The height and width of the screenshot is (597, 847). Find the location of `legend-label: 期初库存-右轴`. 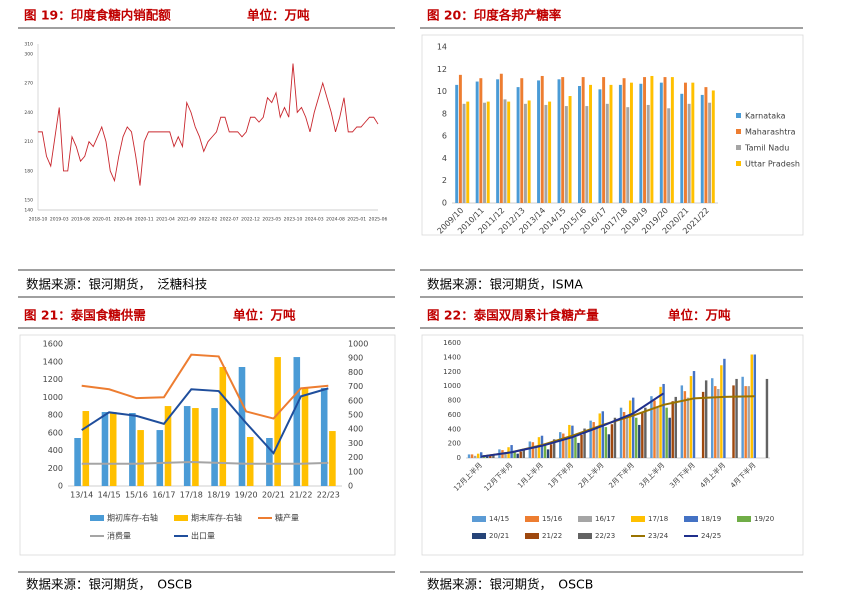

legend-label: 期初库存-右轴 is located at coordinates (132, 518).